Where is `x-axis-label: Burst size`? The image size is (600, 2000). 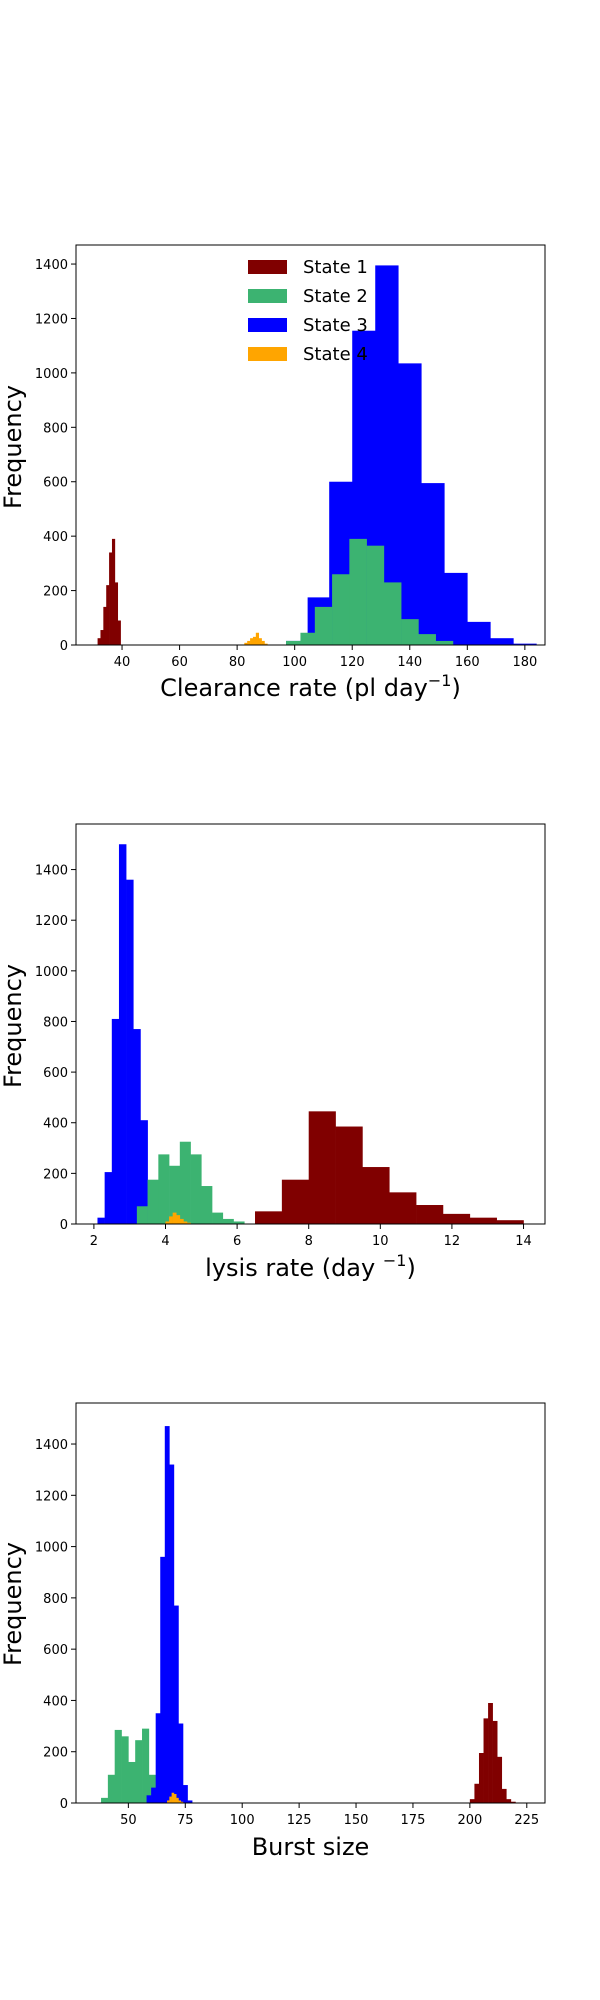
x-axis-label: Burst size is located at coordinates (311, 1847).